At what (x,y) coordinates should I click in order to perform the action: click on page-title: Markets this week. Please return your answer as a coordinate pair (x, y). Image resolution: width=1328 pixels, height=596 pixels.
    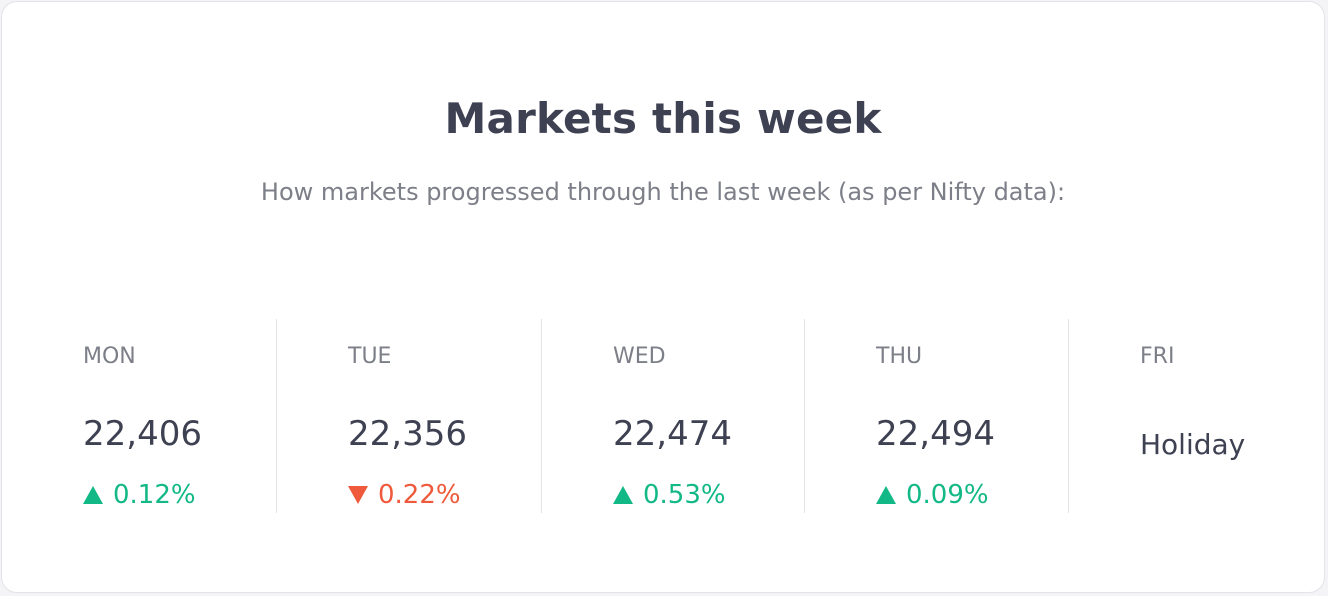
    Looking at the image, I should click on (663, 118).